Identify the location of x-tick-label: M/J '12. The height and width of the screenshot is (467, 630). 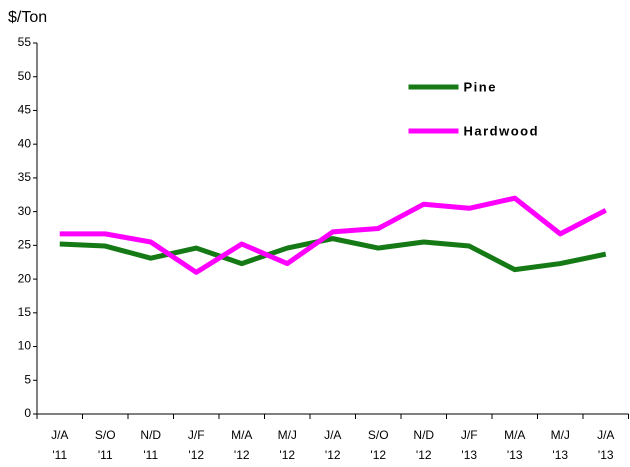
(287, 445).